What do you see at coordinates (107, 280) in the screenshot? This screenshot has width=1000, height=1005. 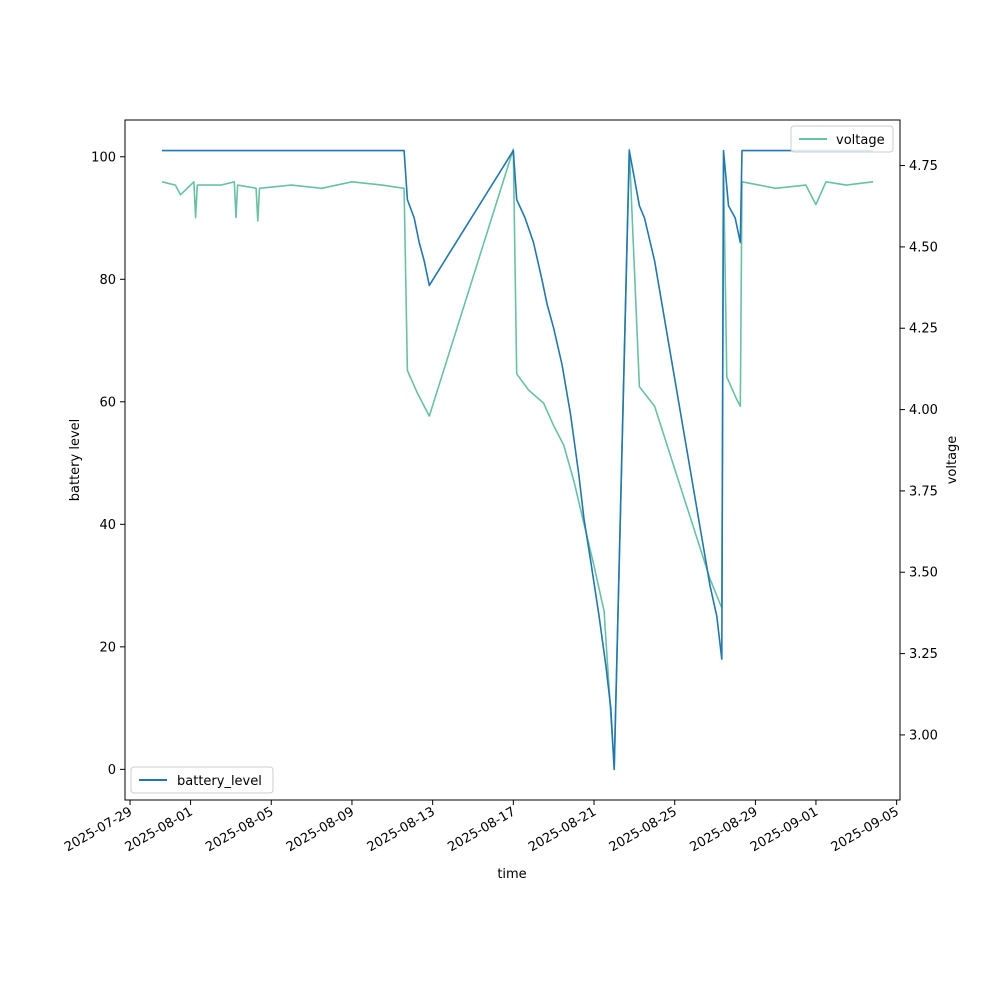 I see `y-left-tick-label: 80` at bounding box center [107, 280].